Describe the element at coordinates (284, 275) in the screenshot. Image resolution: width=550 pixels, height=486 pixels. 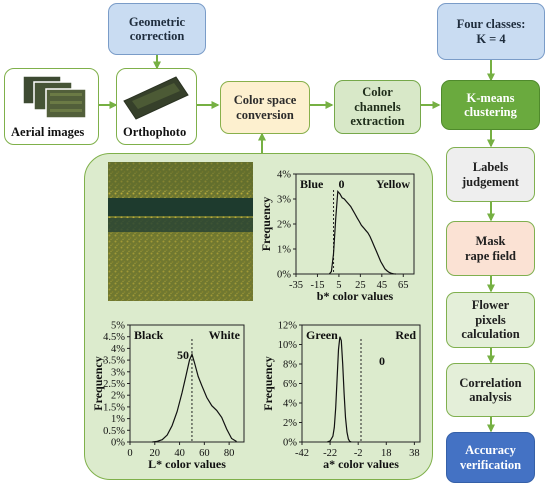
I see `b-ytick-label: 0%` at that location.